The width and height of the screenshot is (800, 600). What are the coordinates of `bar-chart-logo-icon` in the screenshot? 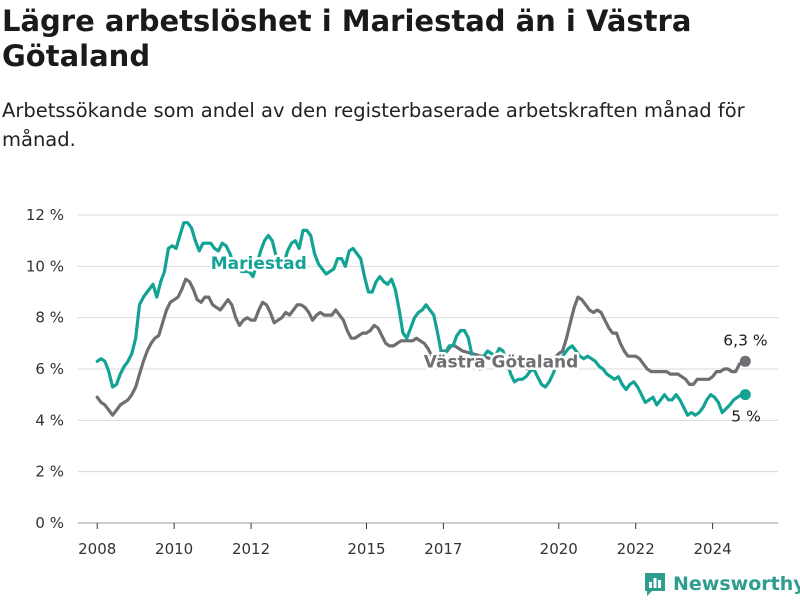 It's located at (655, 584).